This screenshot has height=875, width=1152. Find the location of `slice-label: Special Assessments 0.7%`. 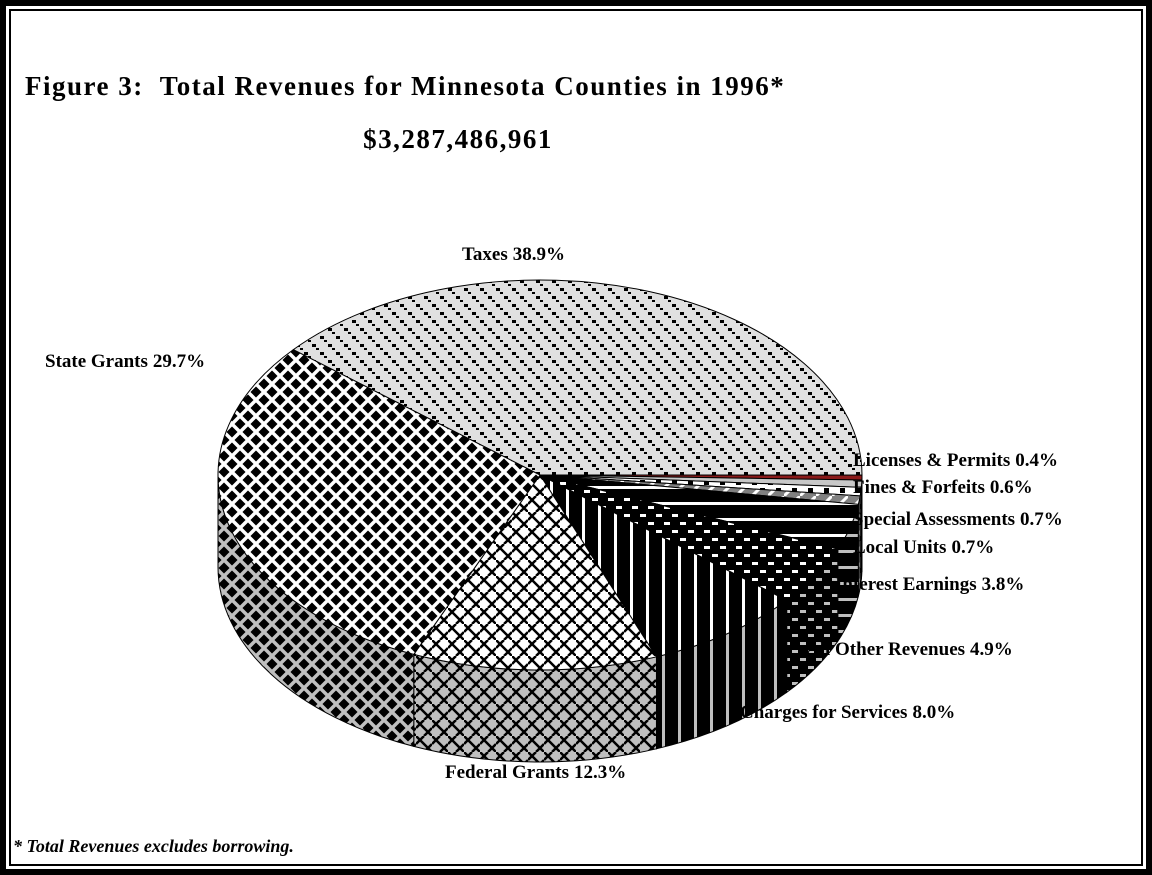

slice-label: Special Assessments 0.7% is located at coordinates (958, 519).